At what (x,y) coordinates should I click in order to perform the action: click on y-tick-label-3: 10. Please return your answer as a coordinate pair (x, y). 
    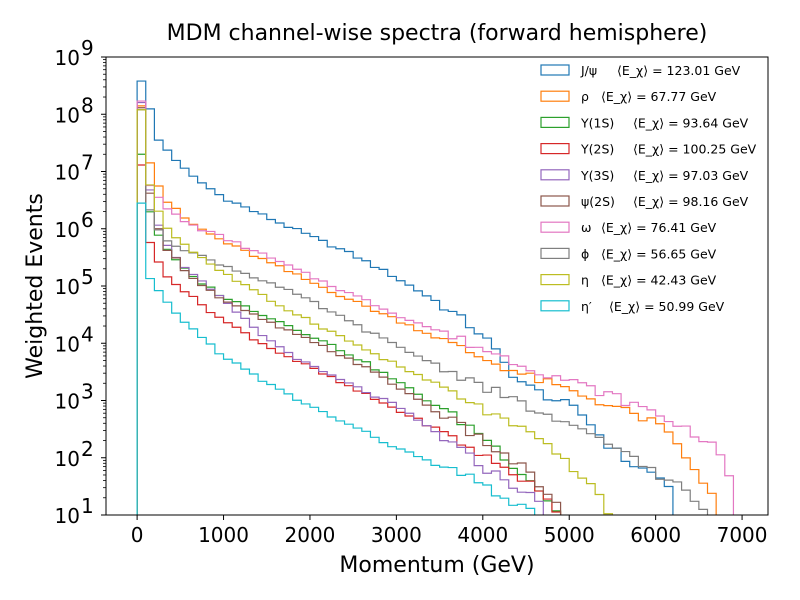
    Looking at the image, I should click on (67, 344).